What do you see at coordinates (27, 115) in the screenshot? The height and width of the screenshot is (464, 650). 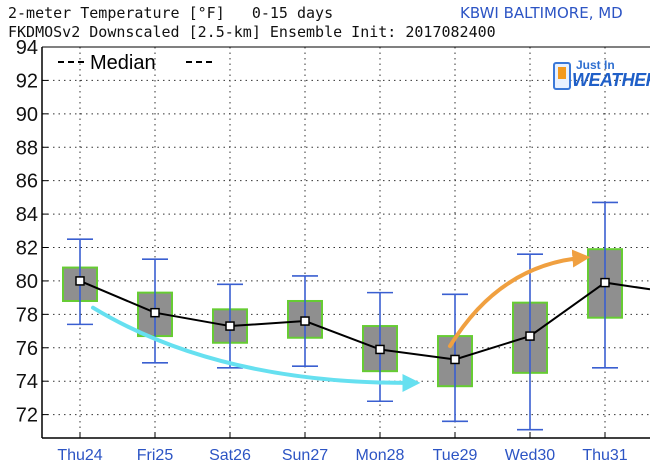 I see `y-tick-label: 90` at bounding box center [27, 115].